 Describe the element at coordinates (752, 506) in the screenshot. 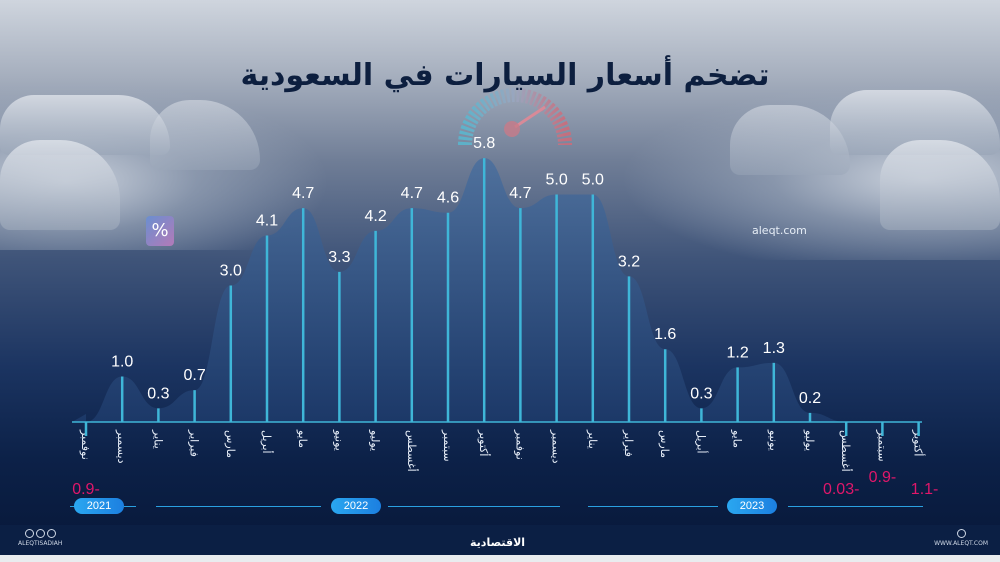

I see `year-badge-2023: 2023` at that location.